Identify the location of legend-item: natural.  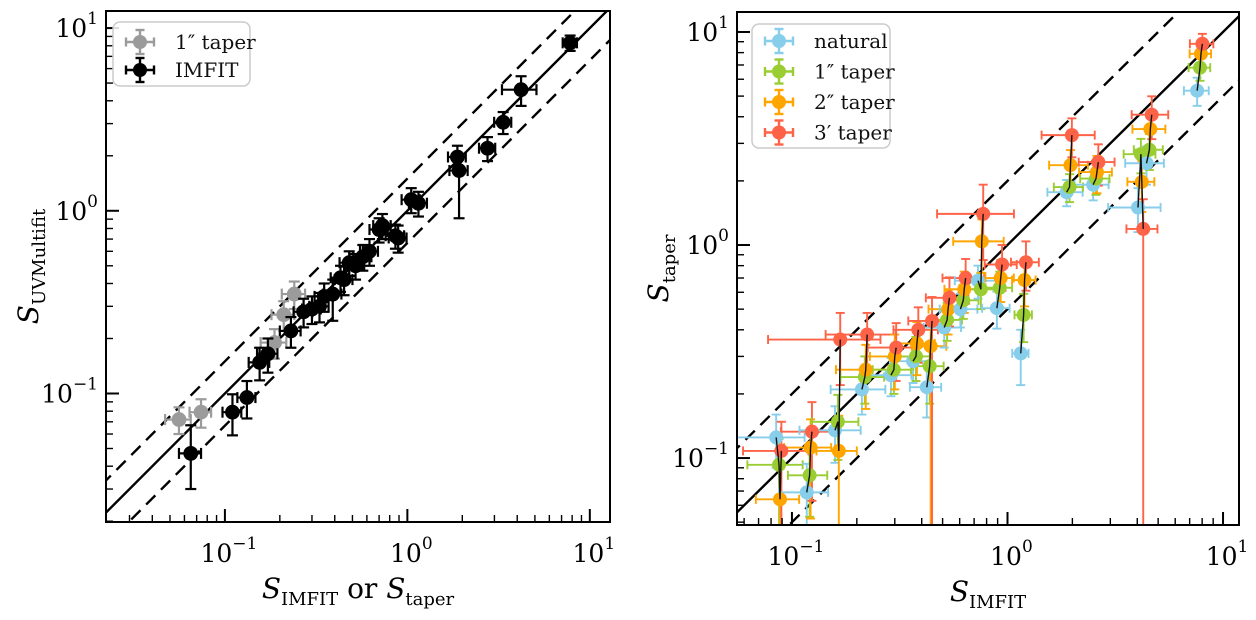
(825, 41).